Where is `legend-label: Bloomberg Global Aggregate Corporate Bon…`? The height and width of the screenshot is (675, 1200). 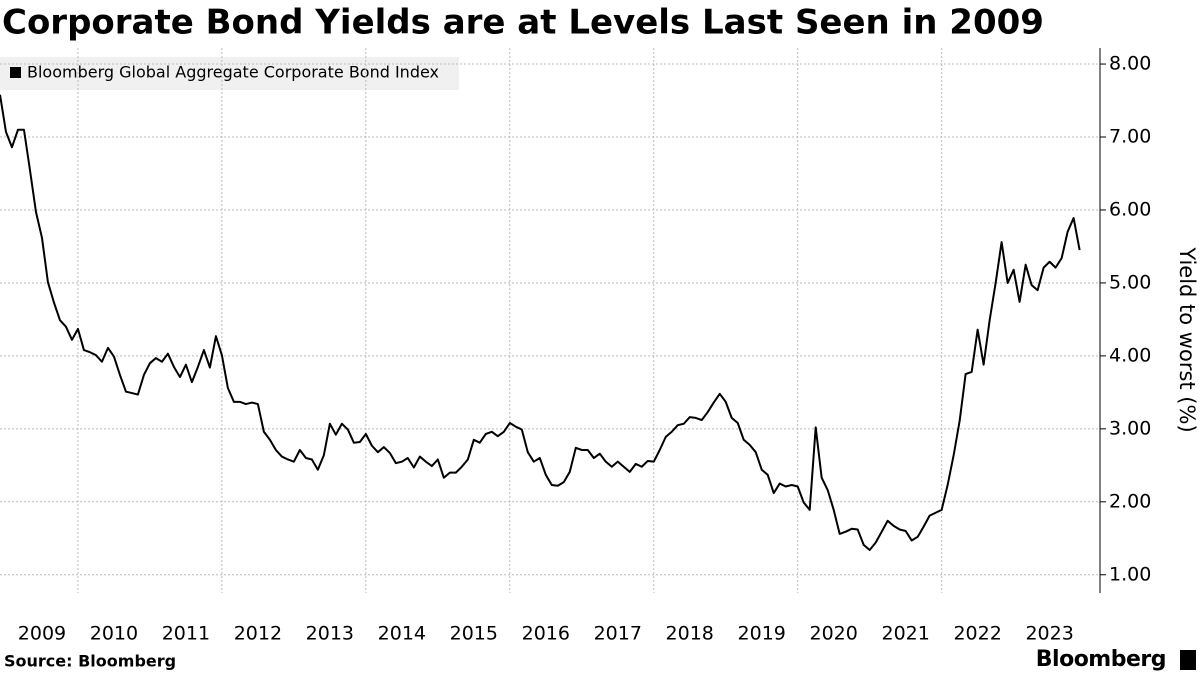
legend-label: Bloomberg Global Aggregate Corporate Bon… is located at coordinates (233, 72).